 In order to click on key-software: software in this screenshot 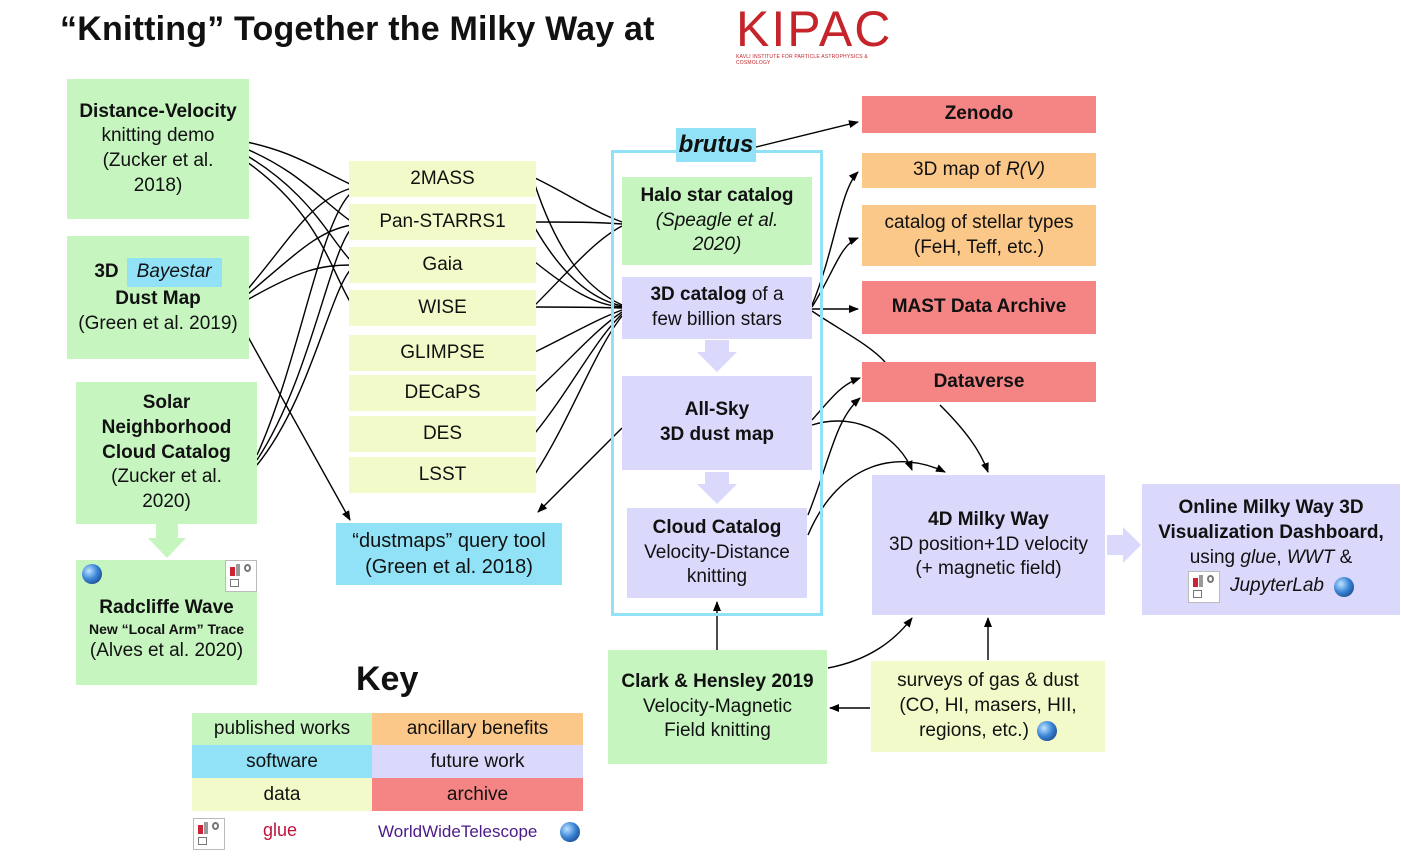, I will do `click(282, 761)`.